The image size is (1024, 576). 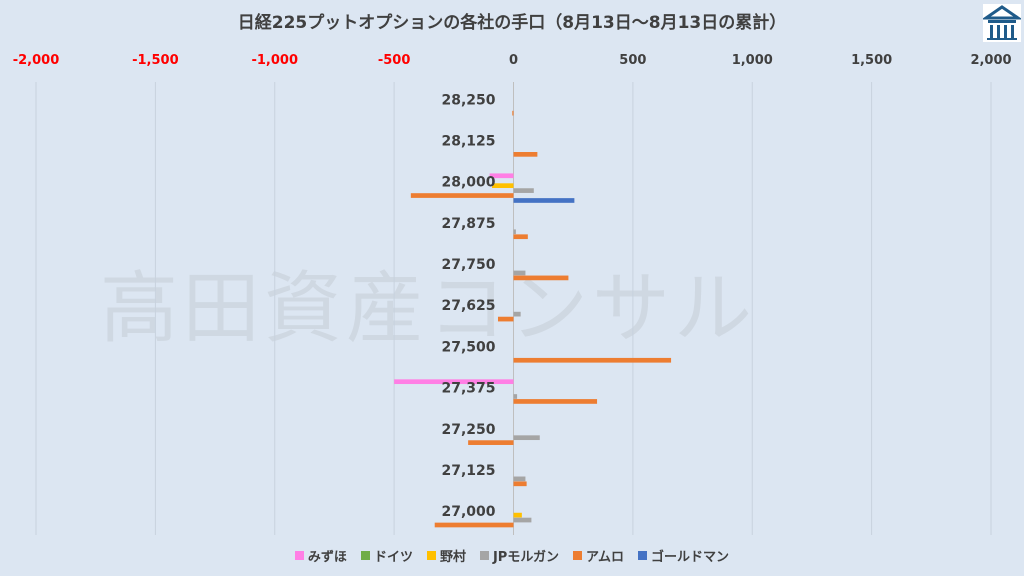 I want to click on x-tick-label: -1,000, so click(x=274, y=60).